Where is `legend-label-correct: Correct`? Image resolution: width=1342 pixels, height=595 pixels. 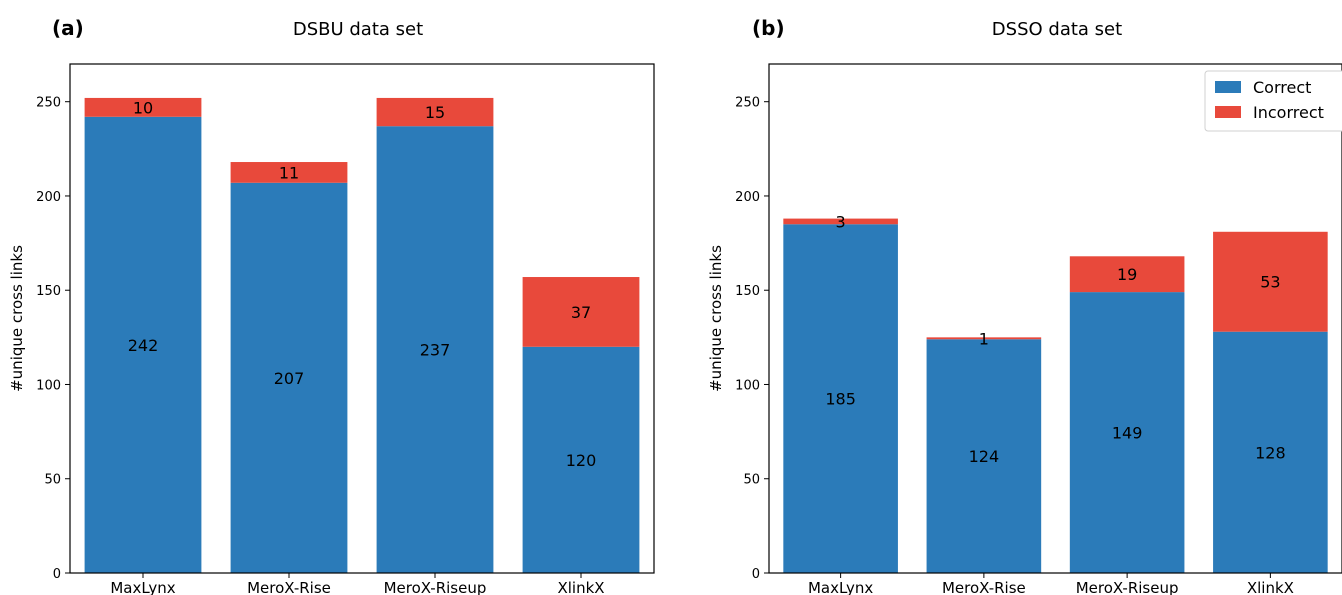
legend-label-correct: Correct is located at coordinates (1282, 87).